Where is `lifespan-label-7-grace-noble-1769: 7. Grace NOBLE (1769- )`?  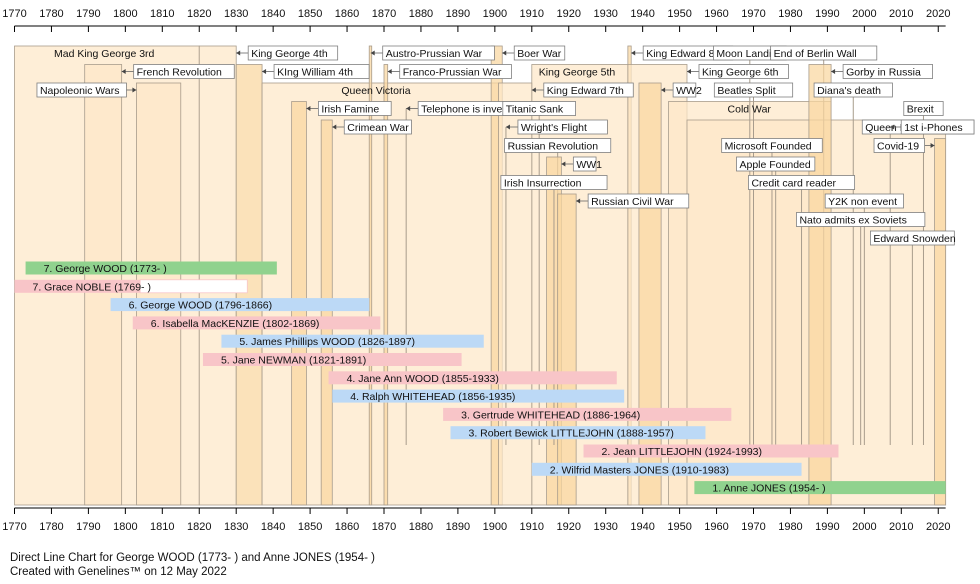 lifespan-label-7-grace-noble-1769: 7. Grace NOBLE (1769- ) is located at coordinates (92, 287).